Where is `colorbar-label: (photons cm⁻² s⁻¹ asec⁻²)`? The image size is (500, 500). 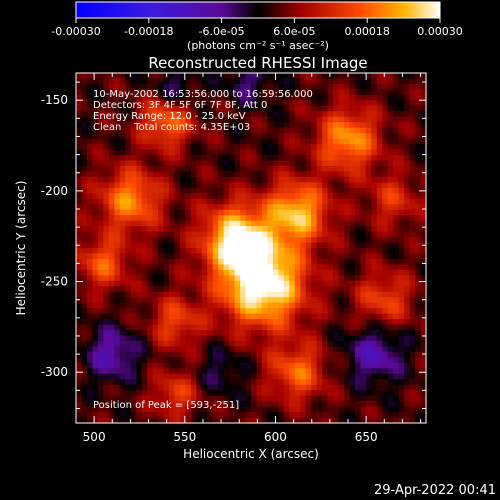 colorbar-label: (photons cm⁻² s⁻¹ asec⁻²) is located at coordinates (258, 45).